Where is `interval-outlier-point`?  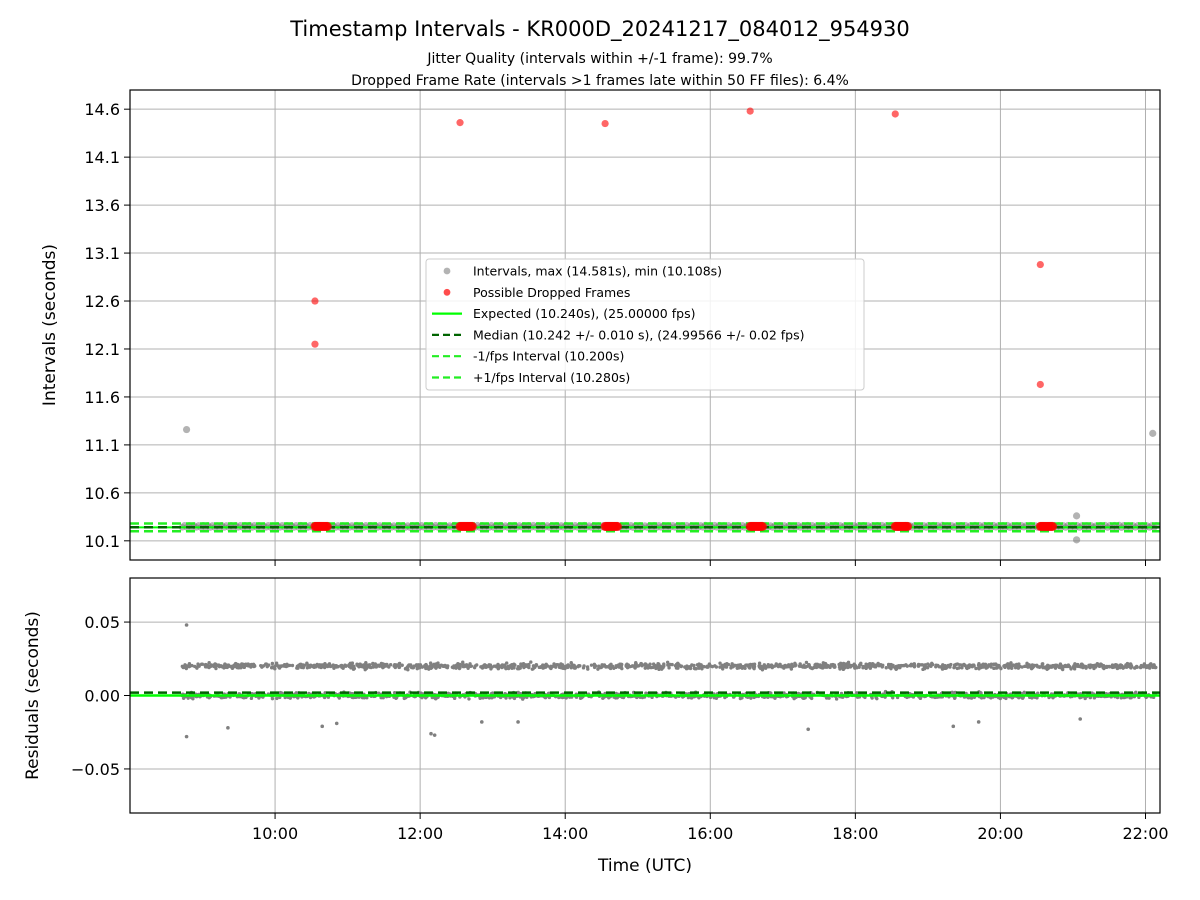 interval-outlier-point is located at coordinates (1153, 433).